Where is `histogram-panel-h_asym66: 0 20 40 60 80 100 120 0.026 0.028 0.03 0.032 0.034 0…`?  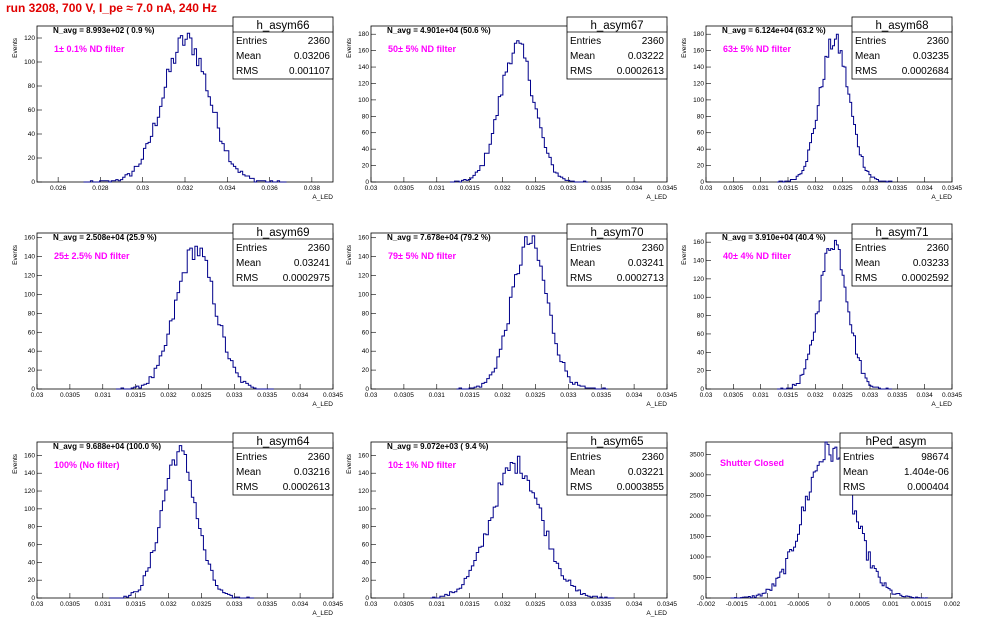 histogram-panel-h_asym66: 0 20 40 60 80 100 120 0.026 0.028 0.03 0.032 0.034 0… is located at coordinates (173, 108).